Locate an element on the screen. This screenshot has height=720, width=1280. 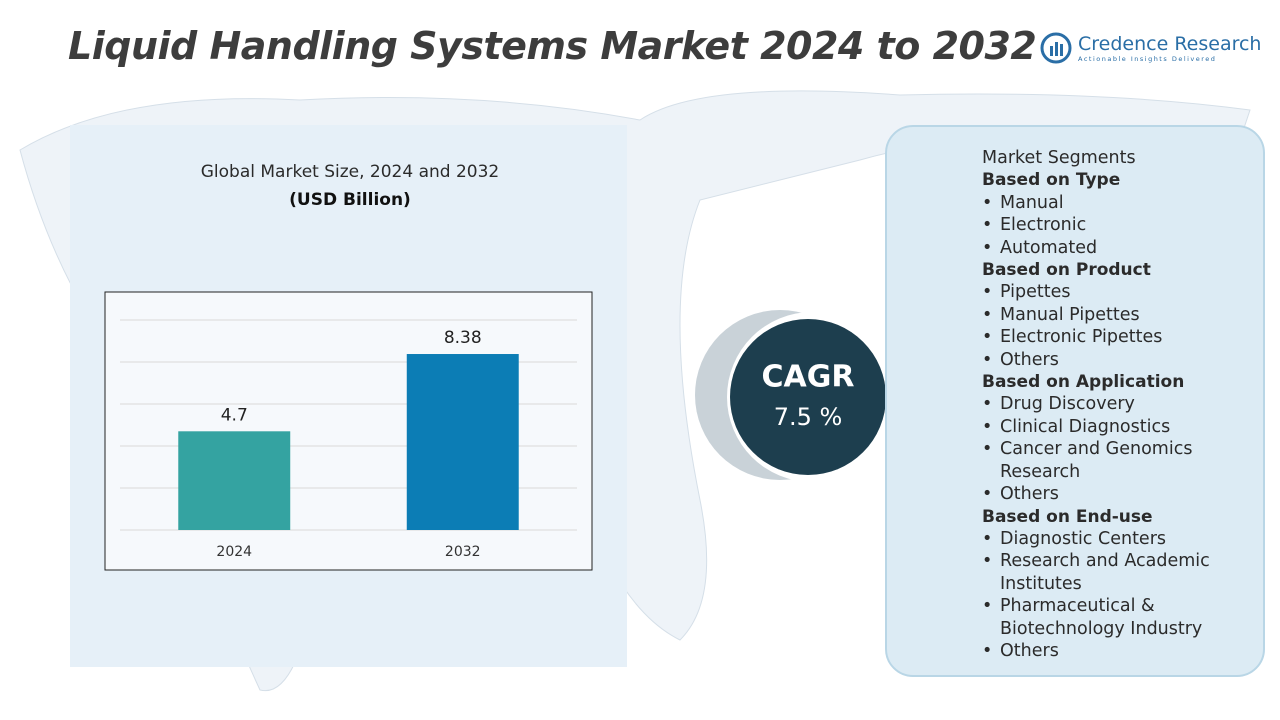
value-label: 4.7 is located at coordinates (234, 415).